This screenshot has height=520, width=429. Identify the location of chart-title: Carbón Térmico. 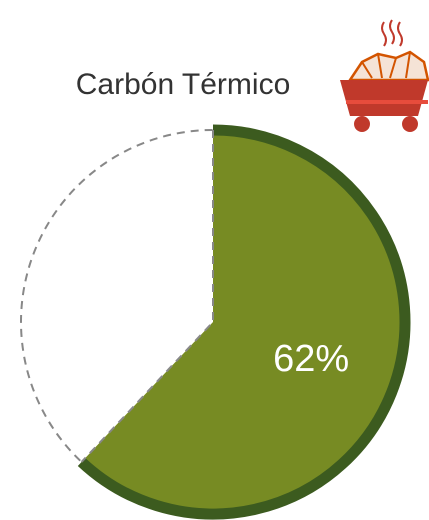
(183, 84).